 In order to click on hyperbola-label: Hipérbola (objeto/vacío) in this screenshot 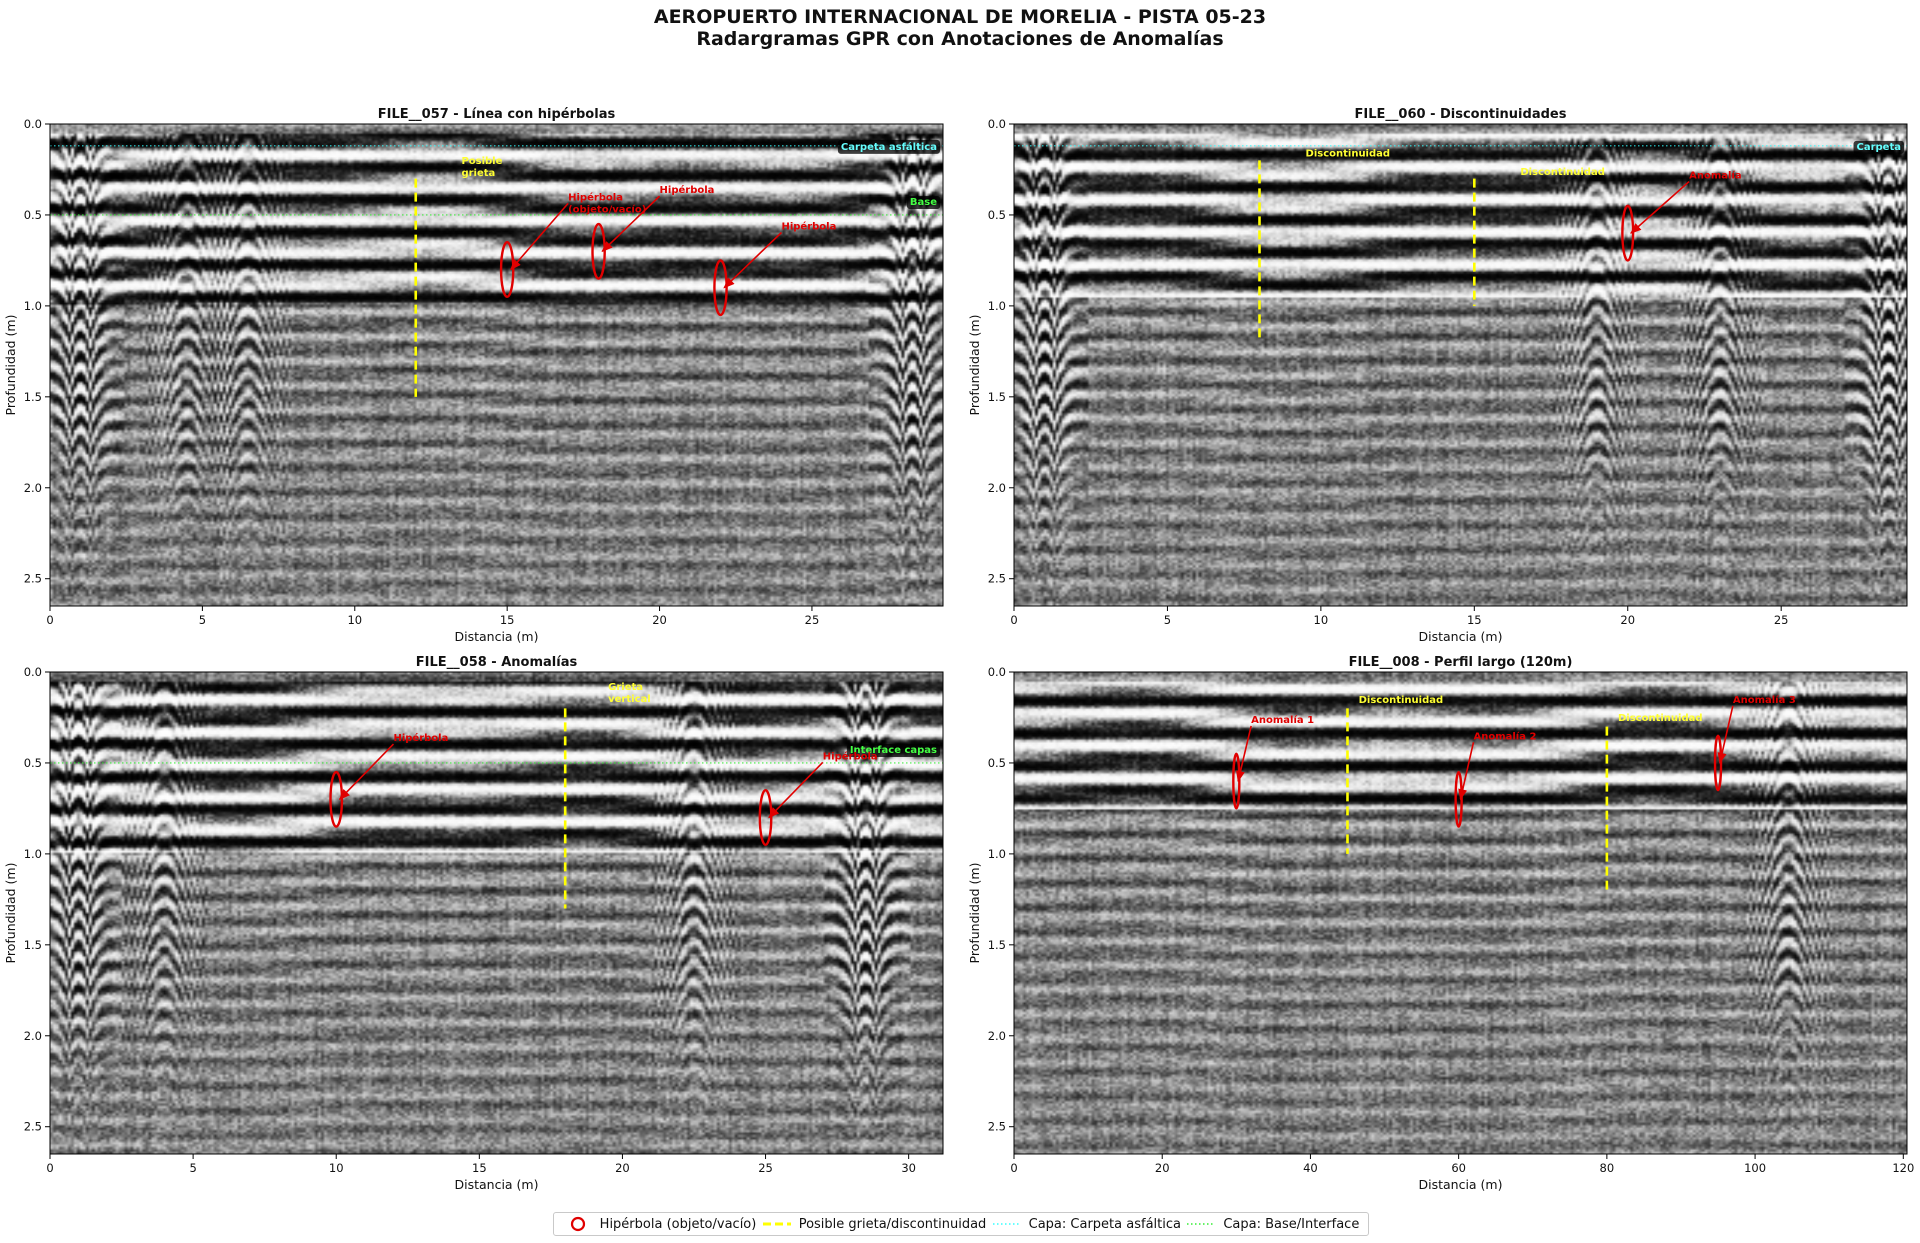, I will do `click(607, 203)`.